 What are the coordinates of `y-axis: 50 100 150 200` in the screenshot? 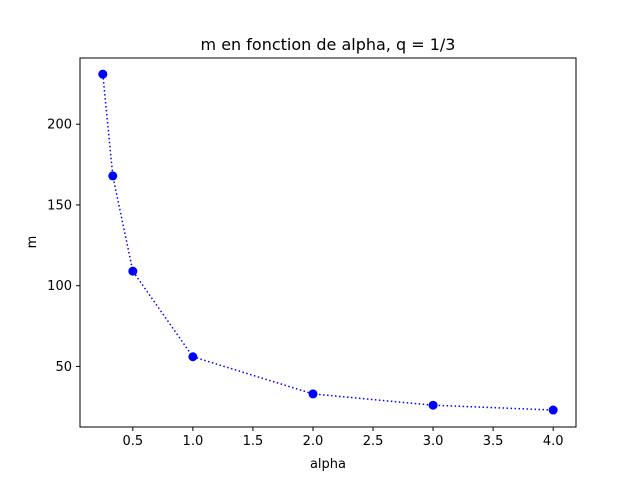 It's located at (63, 246).